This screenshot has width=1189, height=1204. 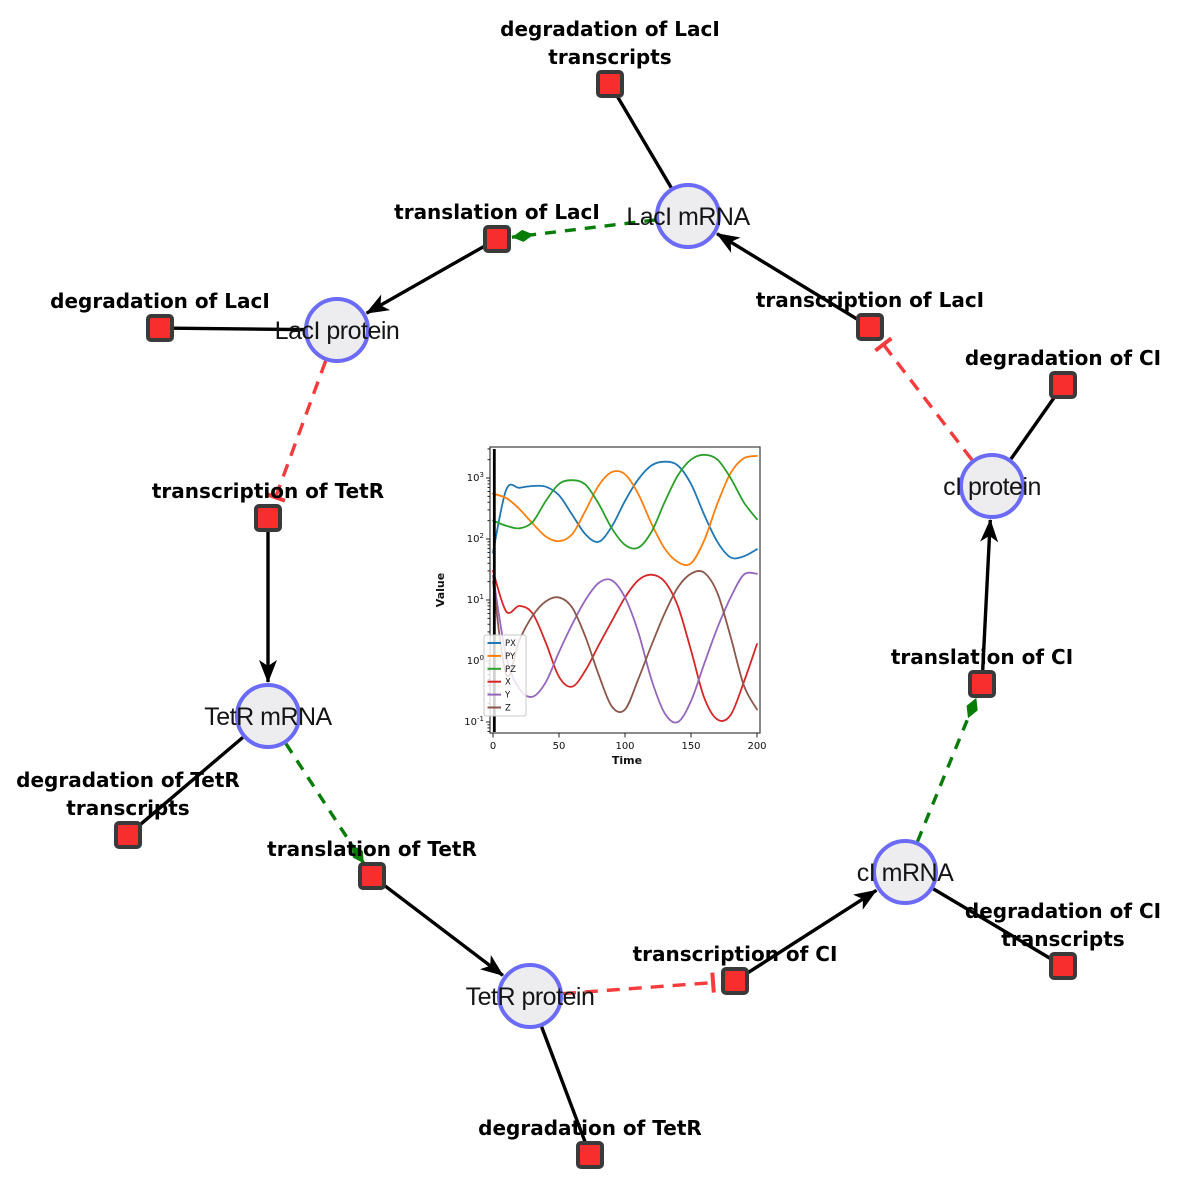 What do you see at coordinates (497, 212) in the screenshot?
I see `reaction-label-transl_lacI: translation of LacI` at bounding box center [497, 212].